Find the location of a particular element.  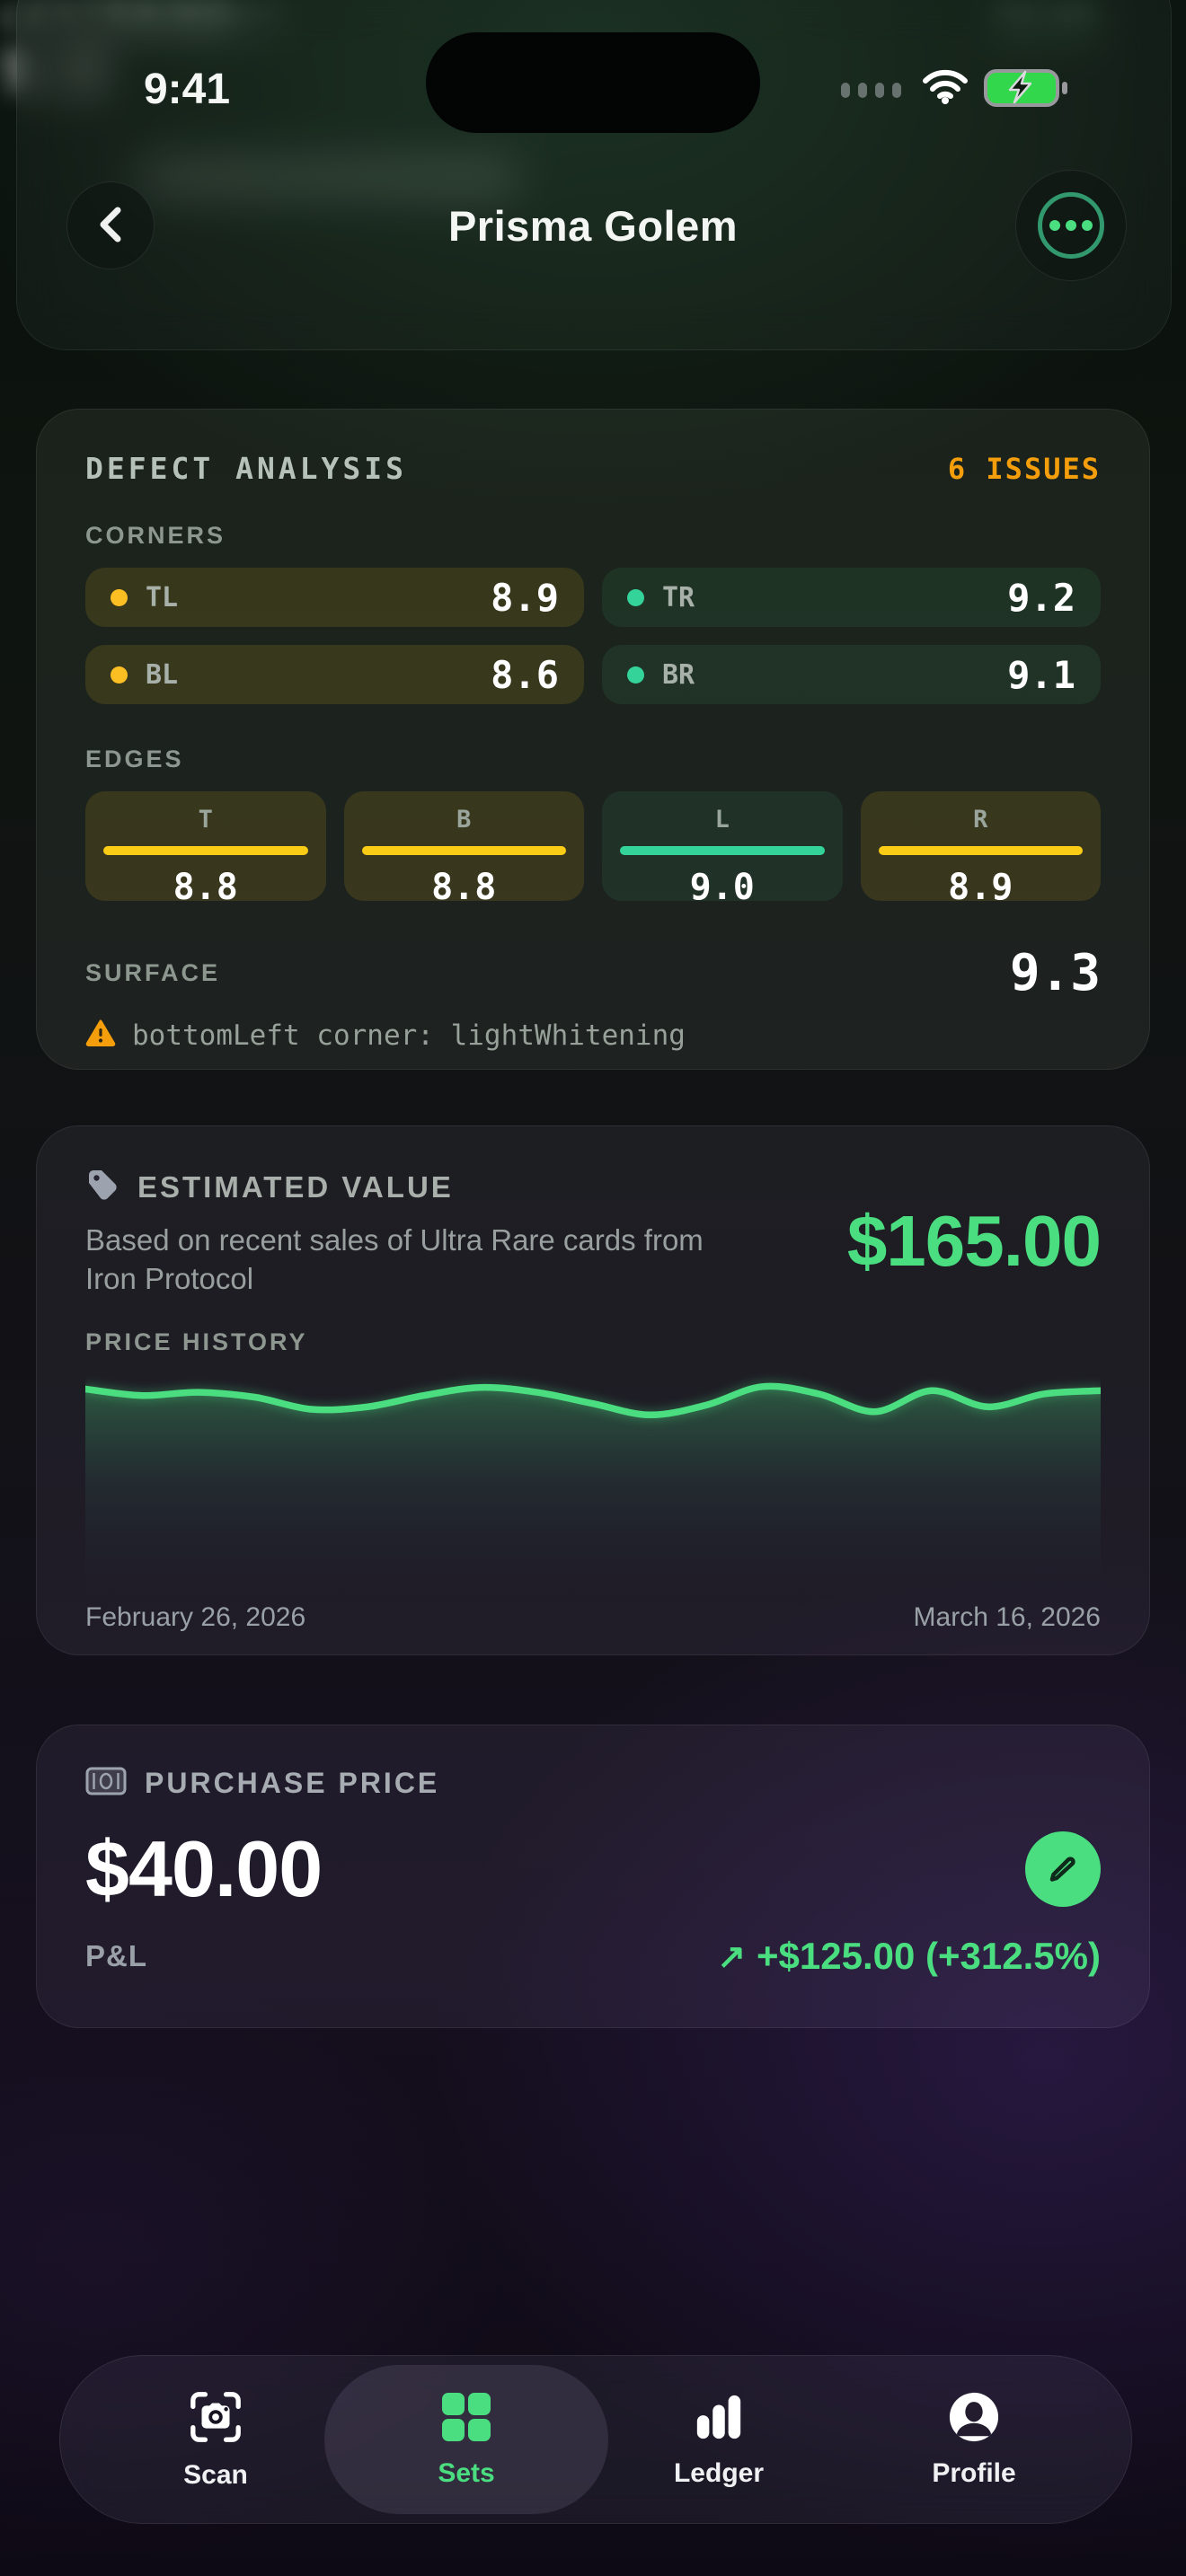

trend-up-icon: ↗ is located at coordinates (732, 1956).